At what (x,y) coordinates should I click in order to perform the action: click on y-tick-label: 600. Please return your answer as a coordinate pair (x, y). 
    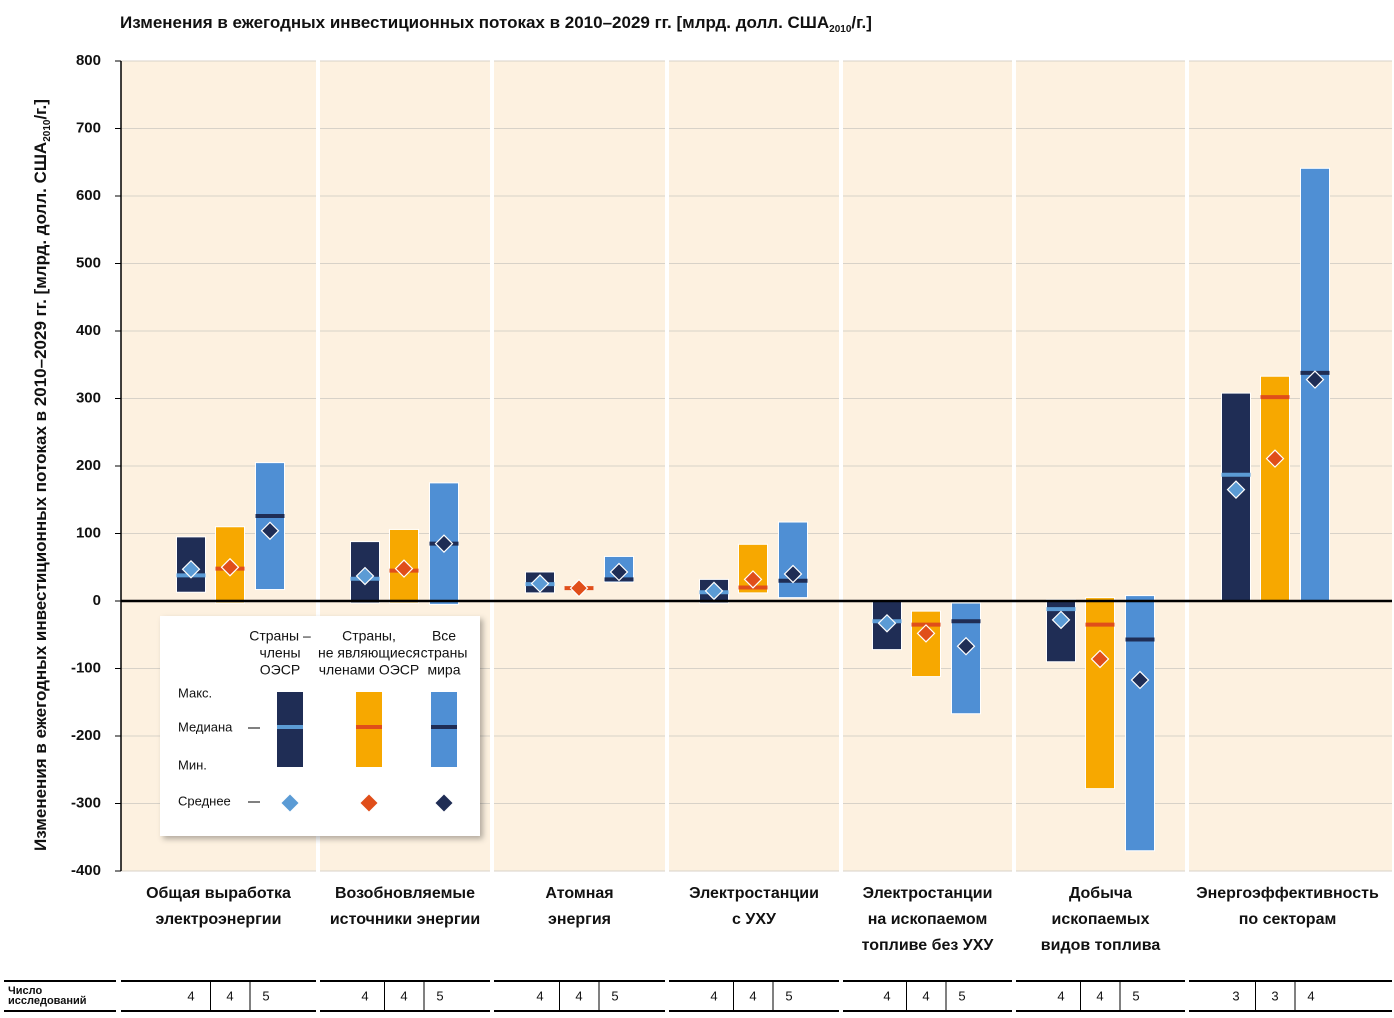
    Looking at the image, I should click on (88, 195).